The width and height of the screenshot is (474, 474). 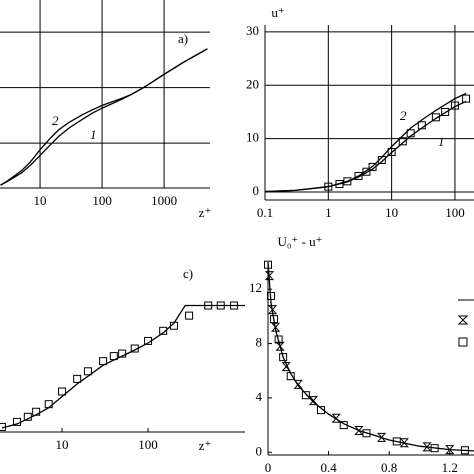 What do you see at coordinates (328, 212) in the screenshot?
I see `x-tick-label: 1` at bounding box center [328, 212].